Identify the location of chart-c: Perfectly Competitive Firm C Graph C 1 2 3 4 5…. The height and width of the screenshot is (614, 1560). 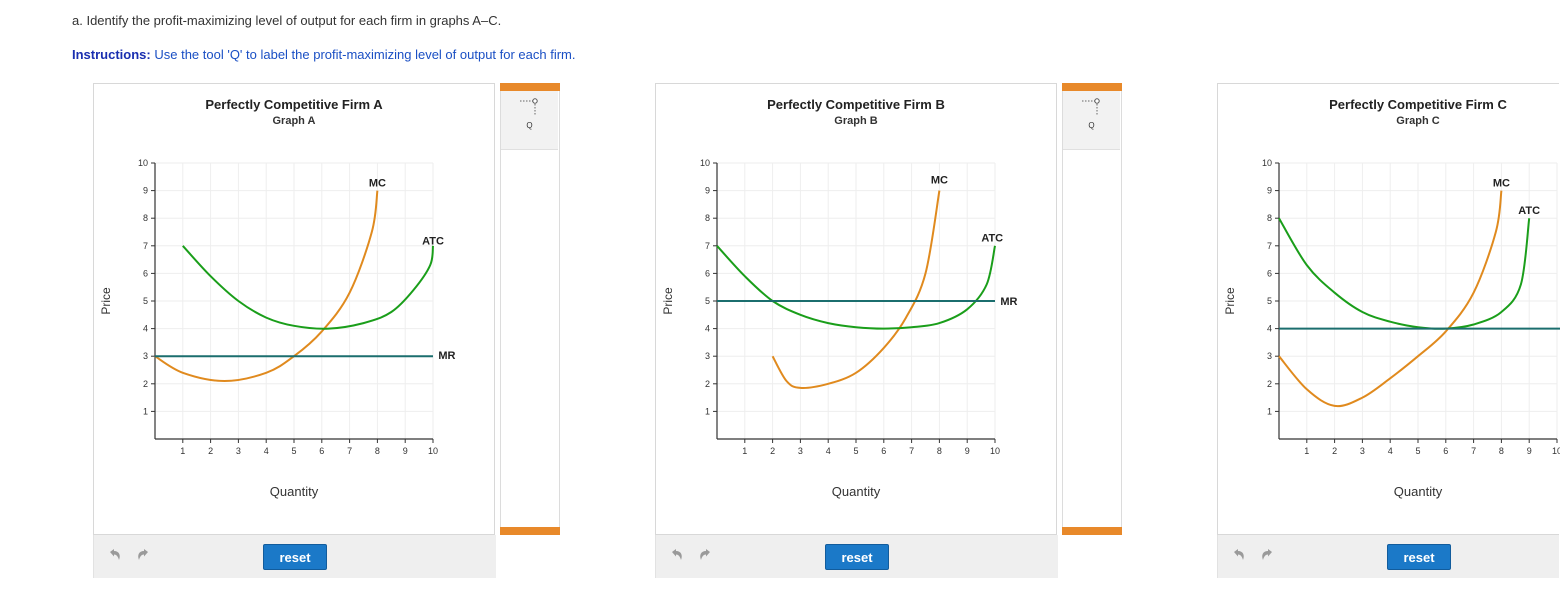
(1391, 298).